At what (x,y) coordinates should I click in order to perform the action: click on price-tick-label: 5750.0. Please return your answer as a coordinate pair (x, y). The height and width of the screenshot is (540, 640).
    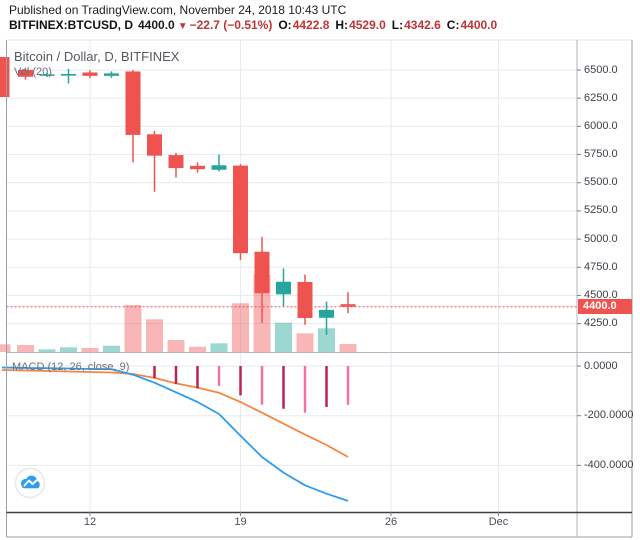
    Looking at the image, I should click on (601, 154).